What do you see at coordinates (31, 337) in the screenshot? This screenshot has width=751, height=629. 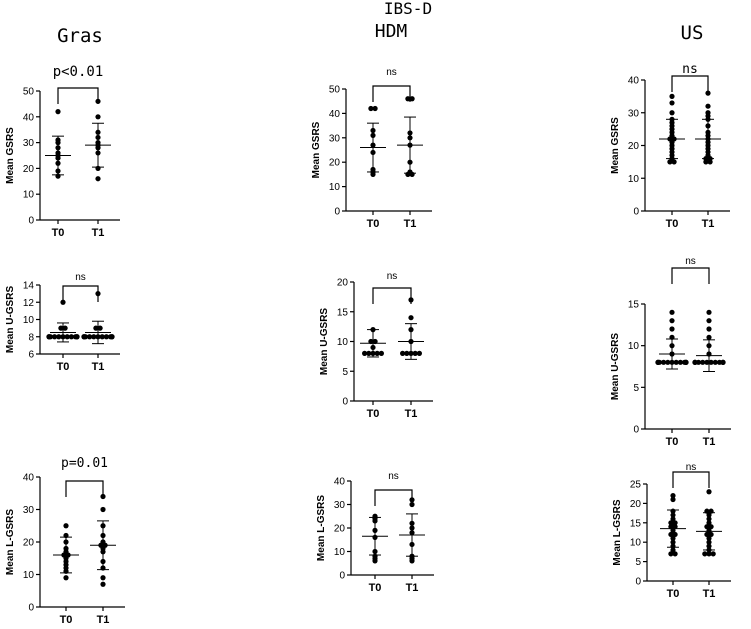 I see `y-tick-label: 8` at bounding box center [31, 337].